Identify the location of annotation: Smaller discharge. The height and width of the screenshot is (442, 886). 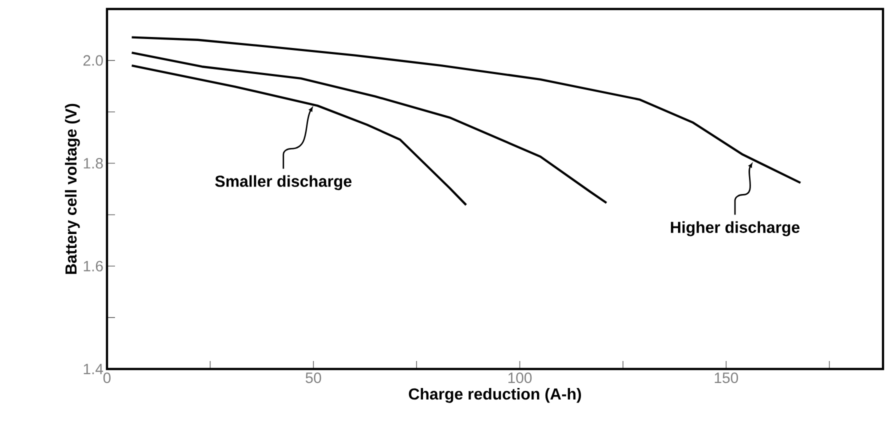
(283, 182).